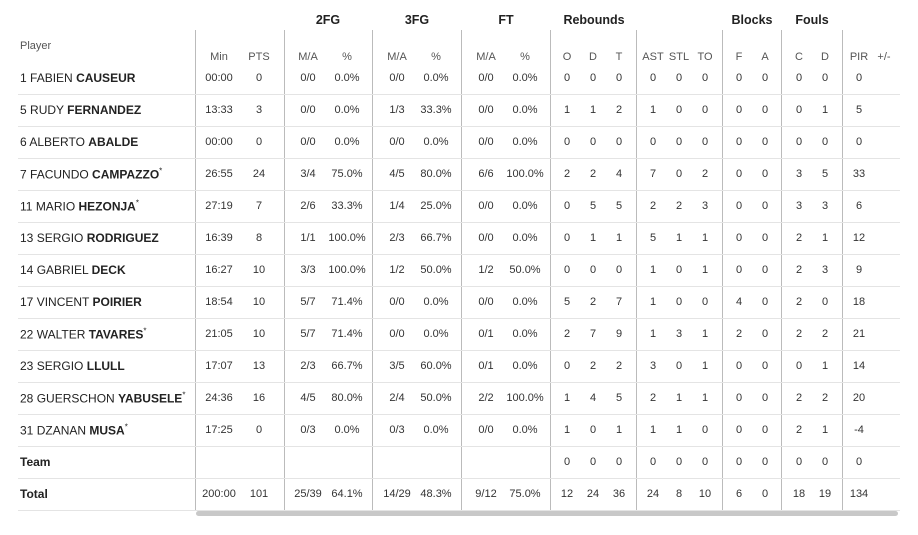  Describe the element at coordinates (397, 366) in the screenshot. I see `stat-cell: 3/5` at that location.